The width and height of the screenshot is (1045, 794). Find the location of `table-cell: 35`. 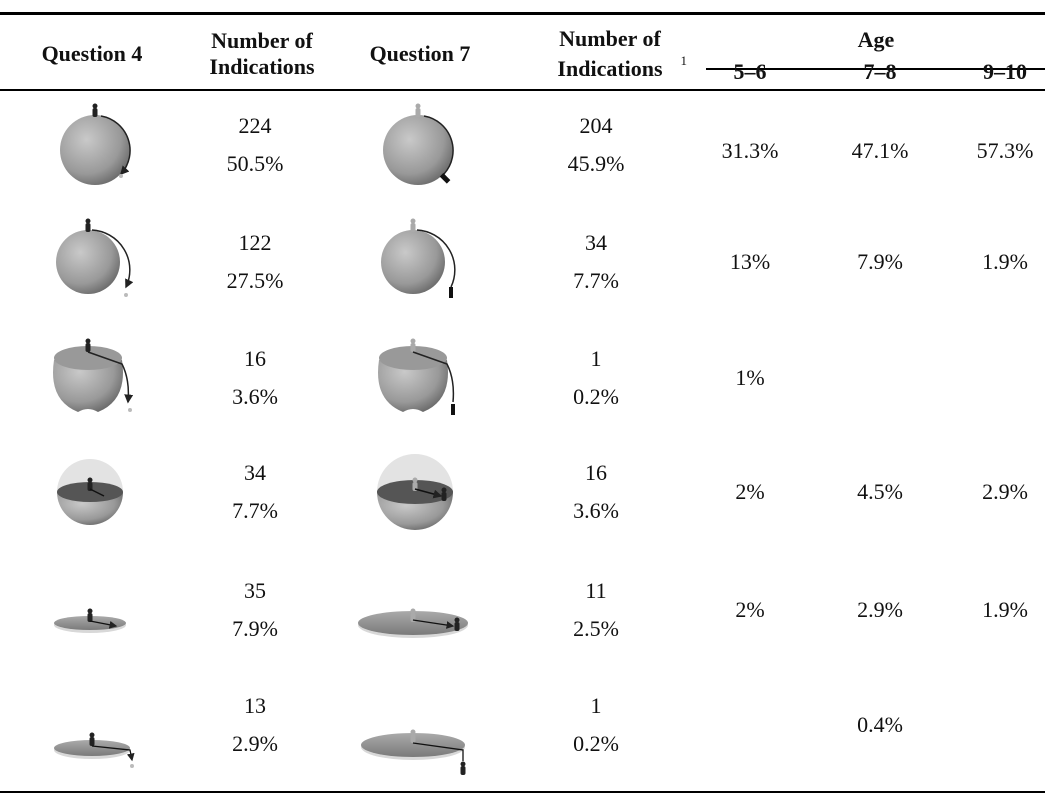

table-cell: 35 is located at coordinates (255, 590).